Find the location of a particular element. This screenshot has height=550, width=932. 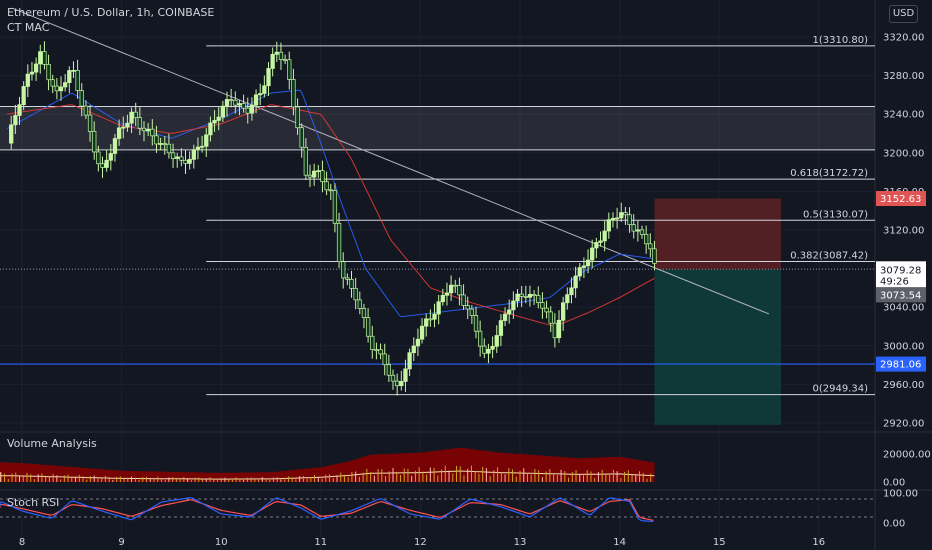

countdown-tag: 49:26 is located at coordinates (894, 281).